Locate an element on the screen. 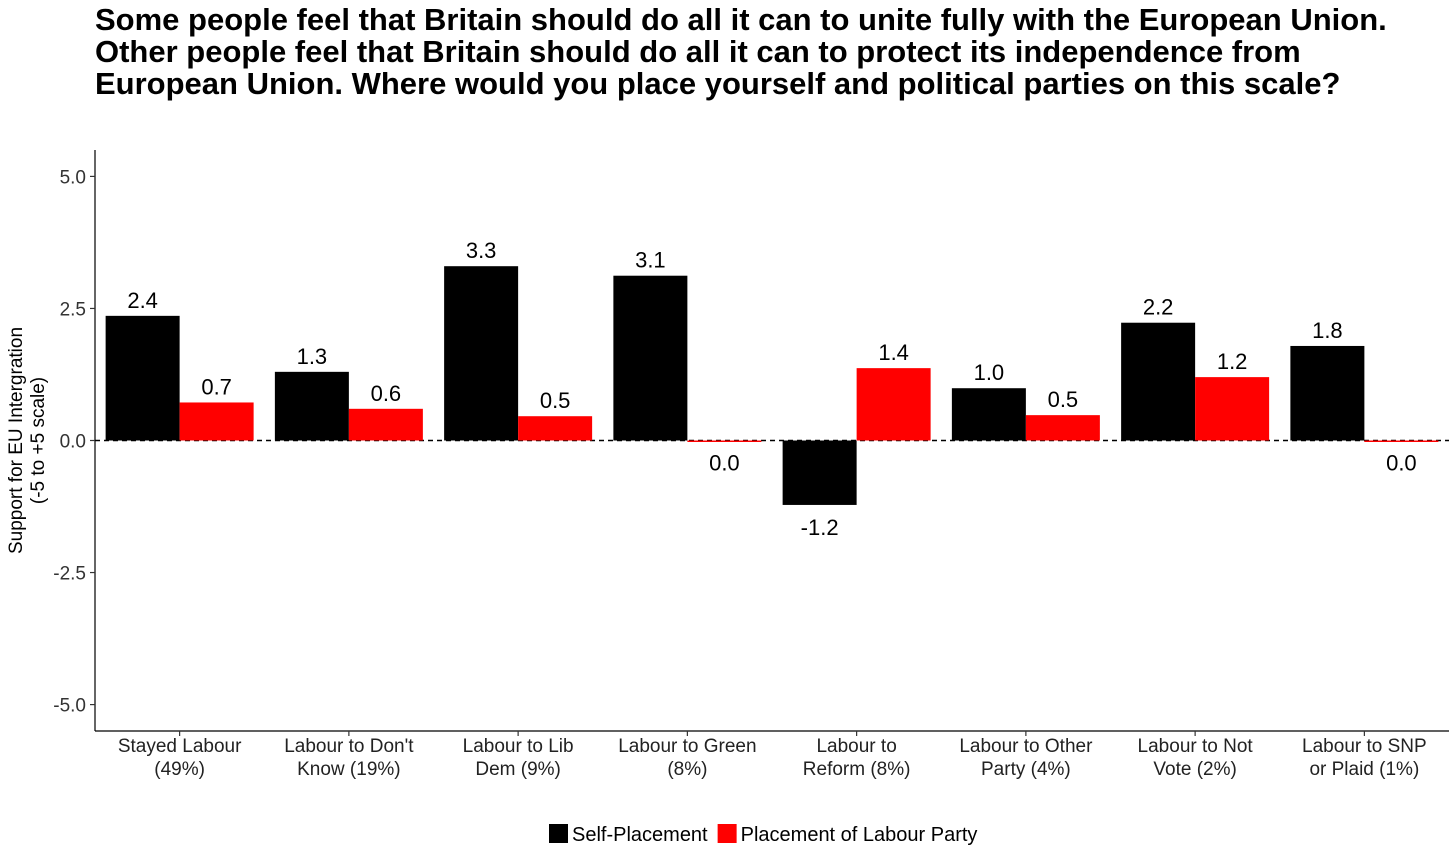 The height and width of the screenshot is (858, 1456). x-category-label-line: Dem (9%) is located at coordinates (518, 769).